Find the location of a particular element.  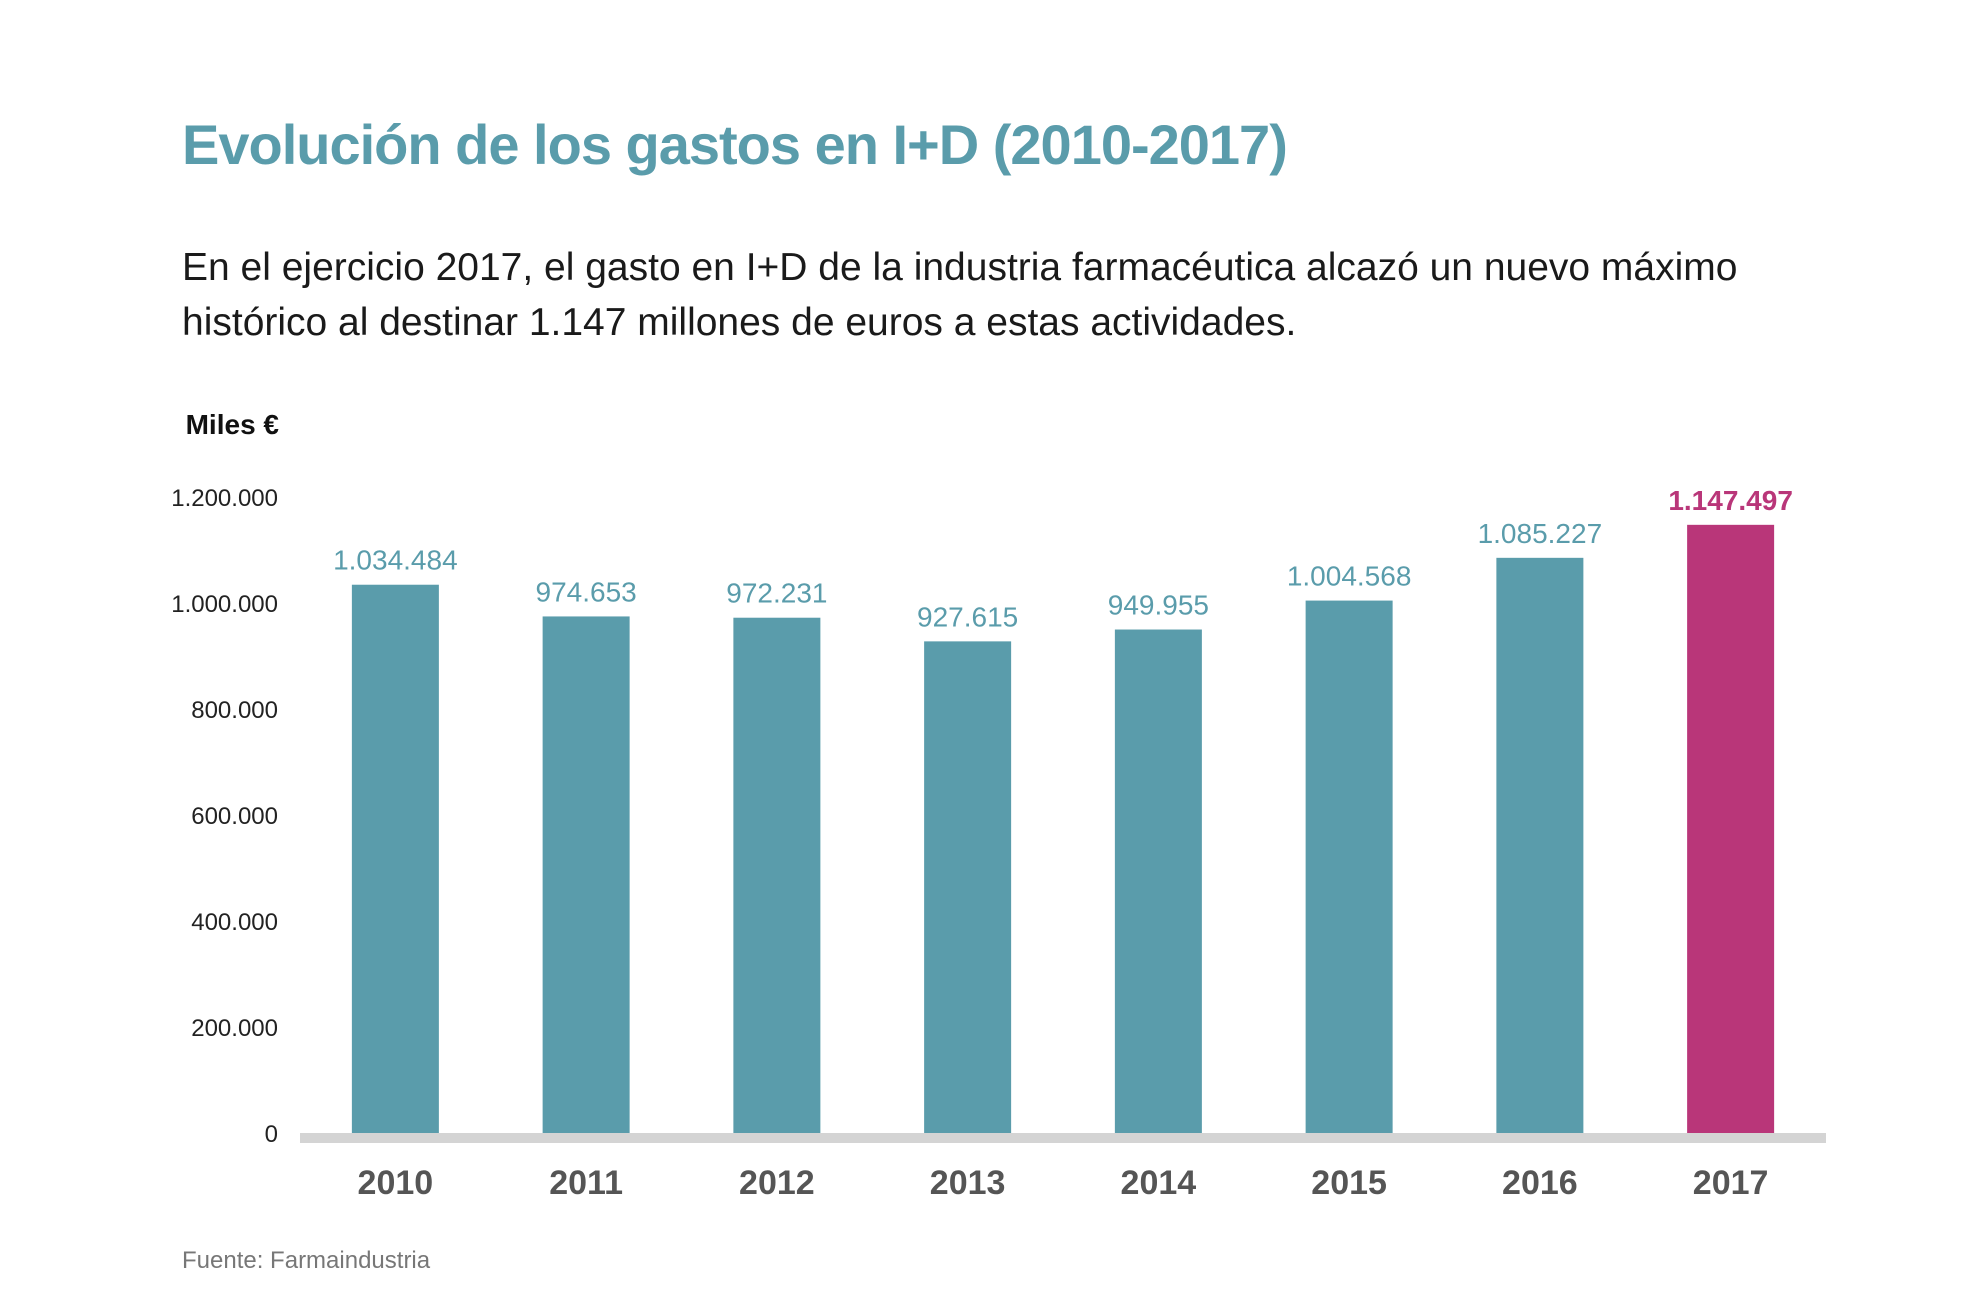

data-label-2017: 1.147.497 is located at coordinates (1730, 500).